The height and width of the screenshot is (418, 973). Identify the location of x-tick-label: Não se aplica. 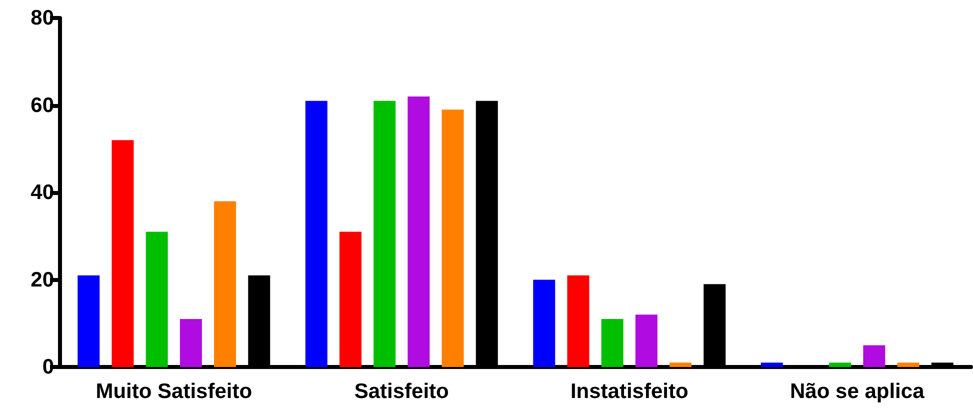
(857, 391).